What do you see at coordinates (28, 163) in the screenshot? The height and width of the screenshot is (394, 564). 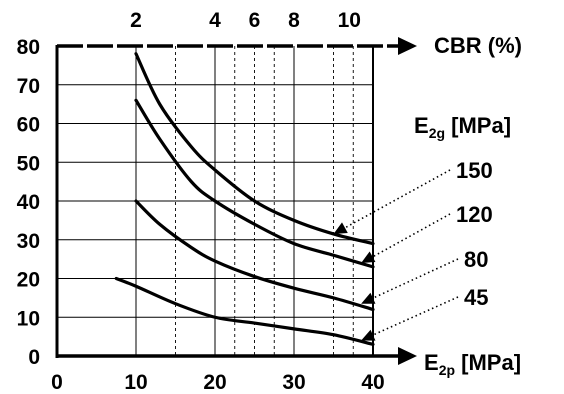 I see `y-tick-label: 50` at bounding box center [28, 163].